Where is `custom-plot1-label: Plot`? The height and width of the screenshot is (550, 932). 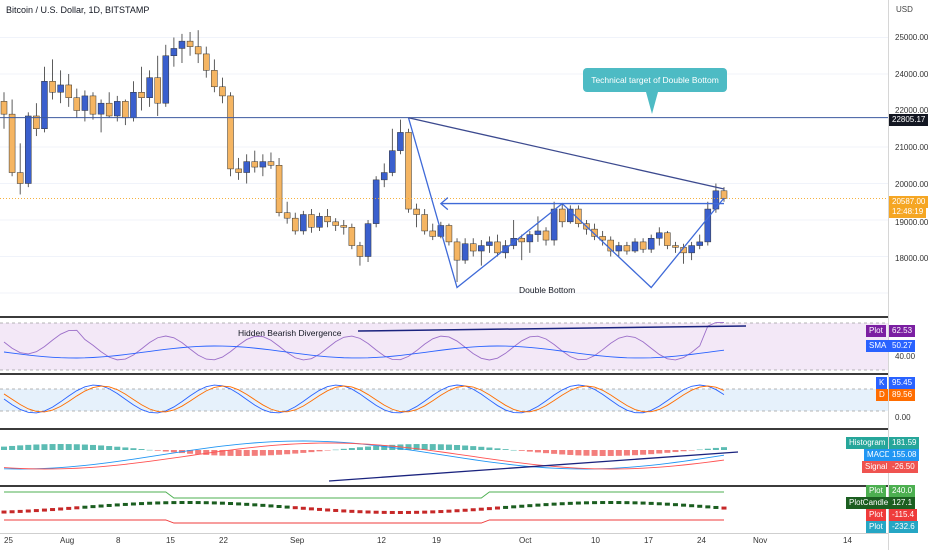 custom-plot1-label: Plot is located at coordinates (876, 491).